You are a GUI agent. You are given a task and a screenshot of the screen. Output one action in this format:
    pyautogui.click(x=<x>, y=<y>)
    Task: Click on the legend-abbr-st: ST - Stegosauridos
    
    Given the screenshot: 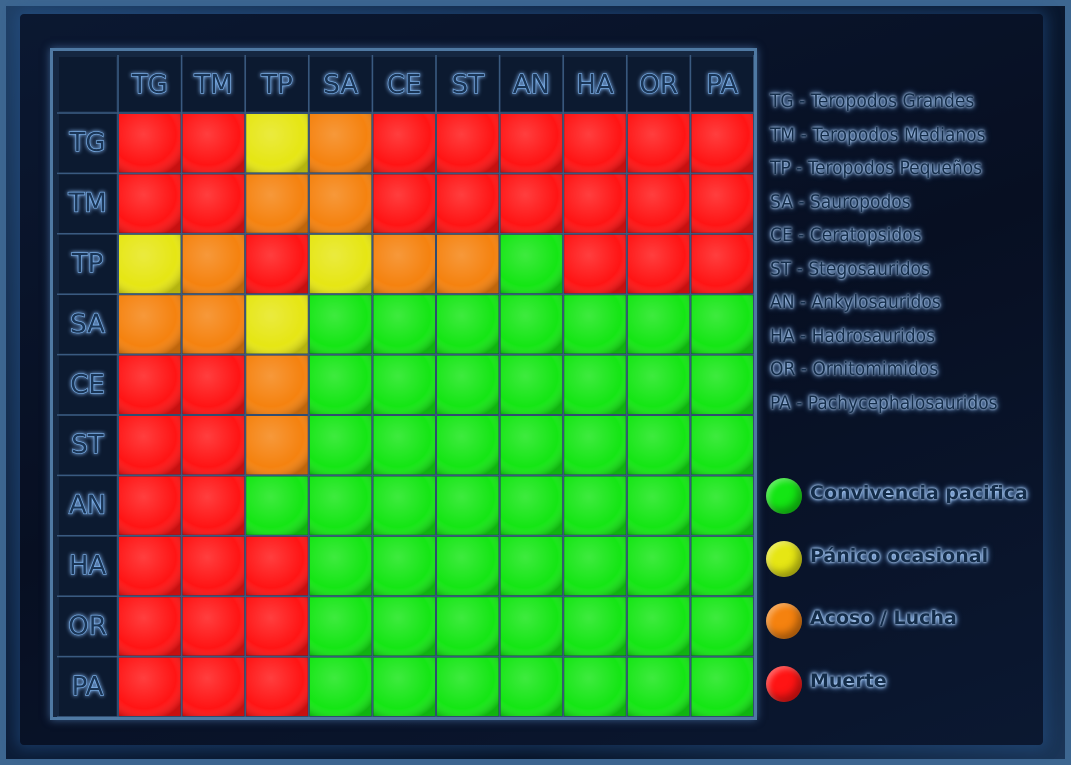 What is the action you would take?
    pyautogui.click(x=850, y=268)
    